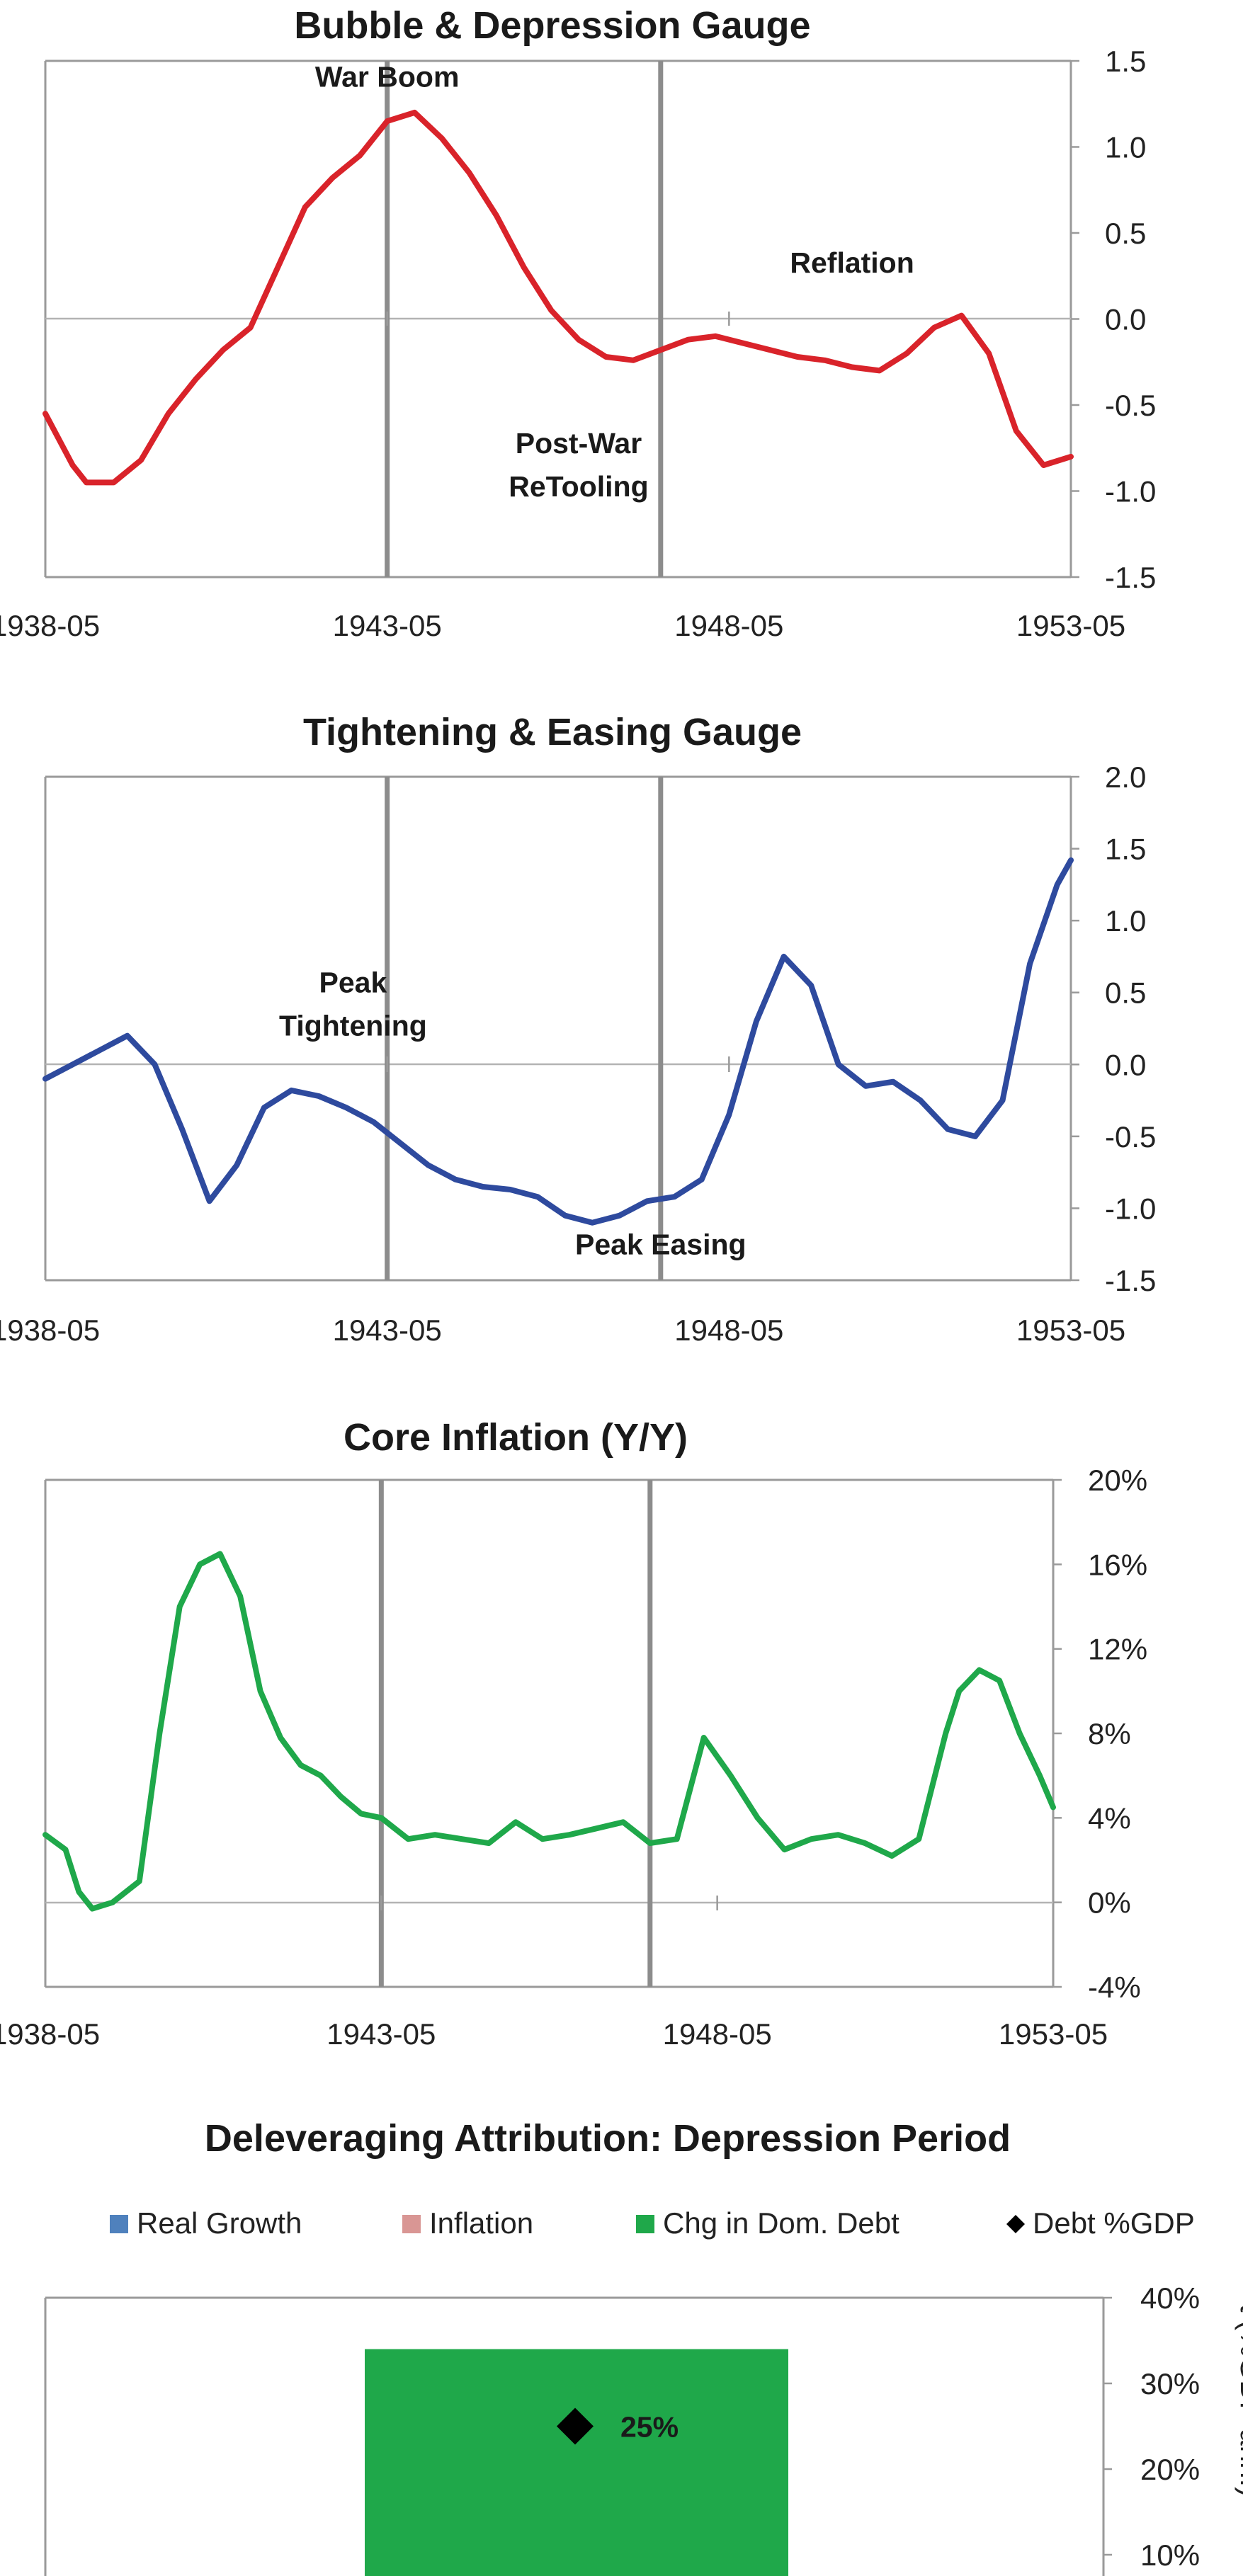 The height and width of the screenshot is (2576, 1243). Describe the element at coordinates (1114, 1988) in the screenshot. I see `y-tick-label: -4%` at that location.